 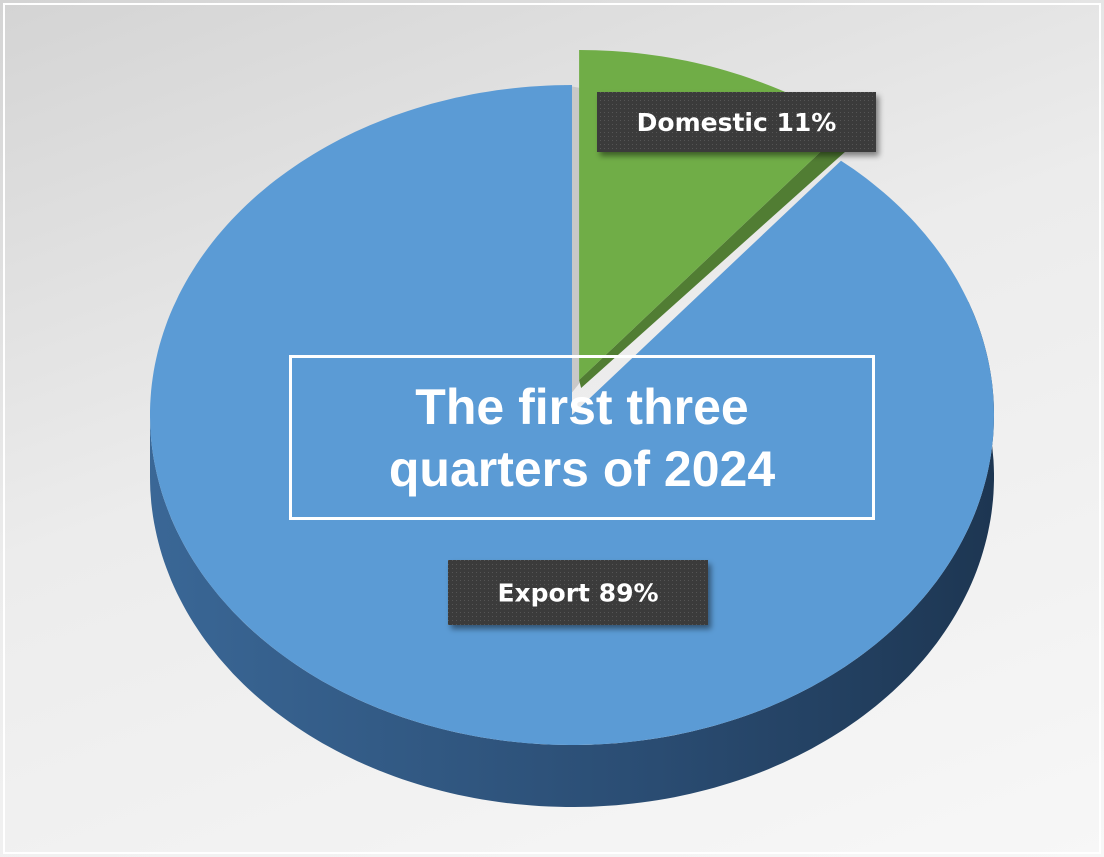 What do you see at coordinates (717, 256) in the screenshot?
I see `slice-side` at bounding box center [717, 256].